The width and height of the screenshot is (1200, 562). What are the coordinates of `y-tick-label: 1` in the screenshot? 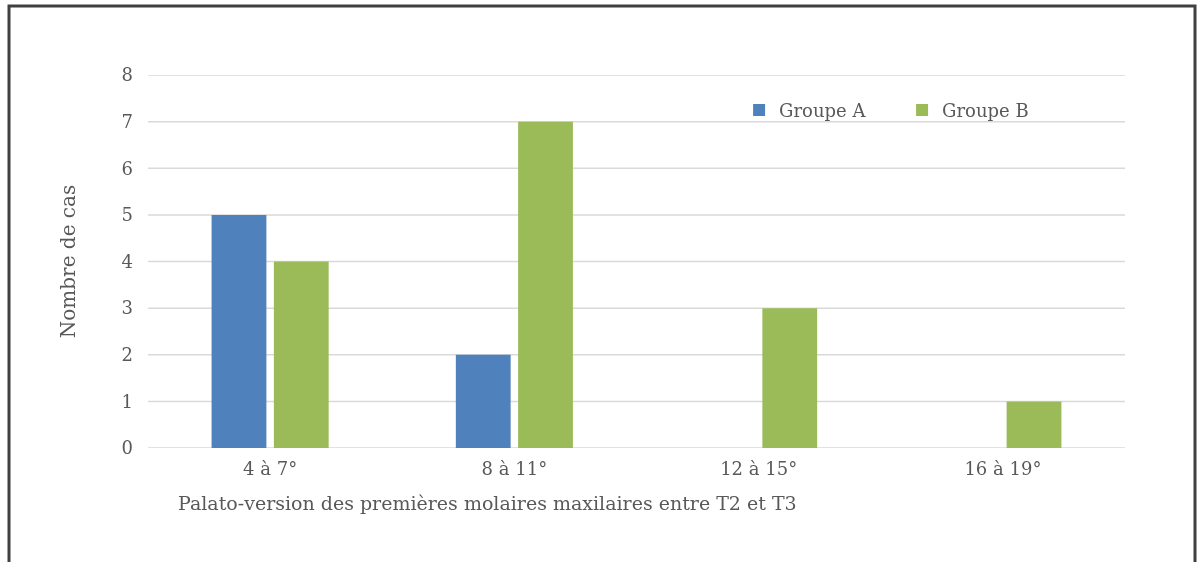 It's located at (127, 401).